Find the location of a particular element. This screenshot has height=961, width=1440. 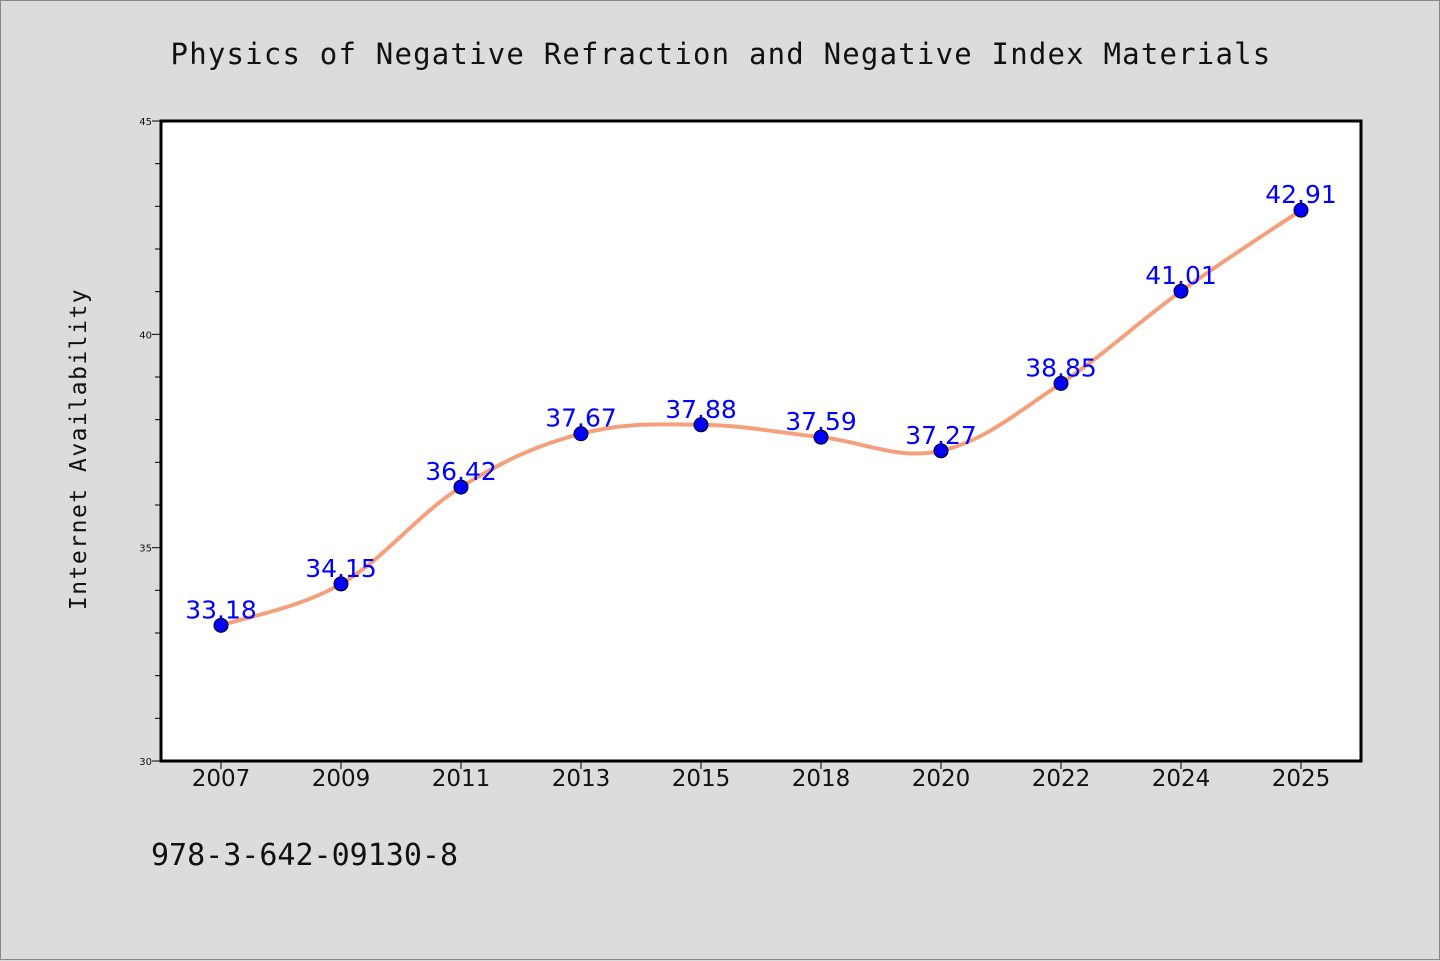

y-axis-label: Internet Availability is located at coordinates (79, 449).